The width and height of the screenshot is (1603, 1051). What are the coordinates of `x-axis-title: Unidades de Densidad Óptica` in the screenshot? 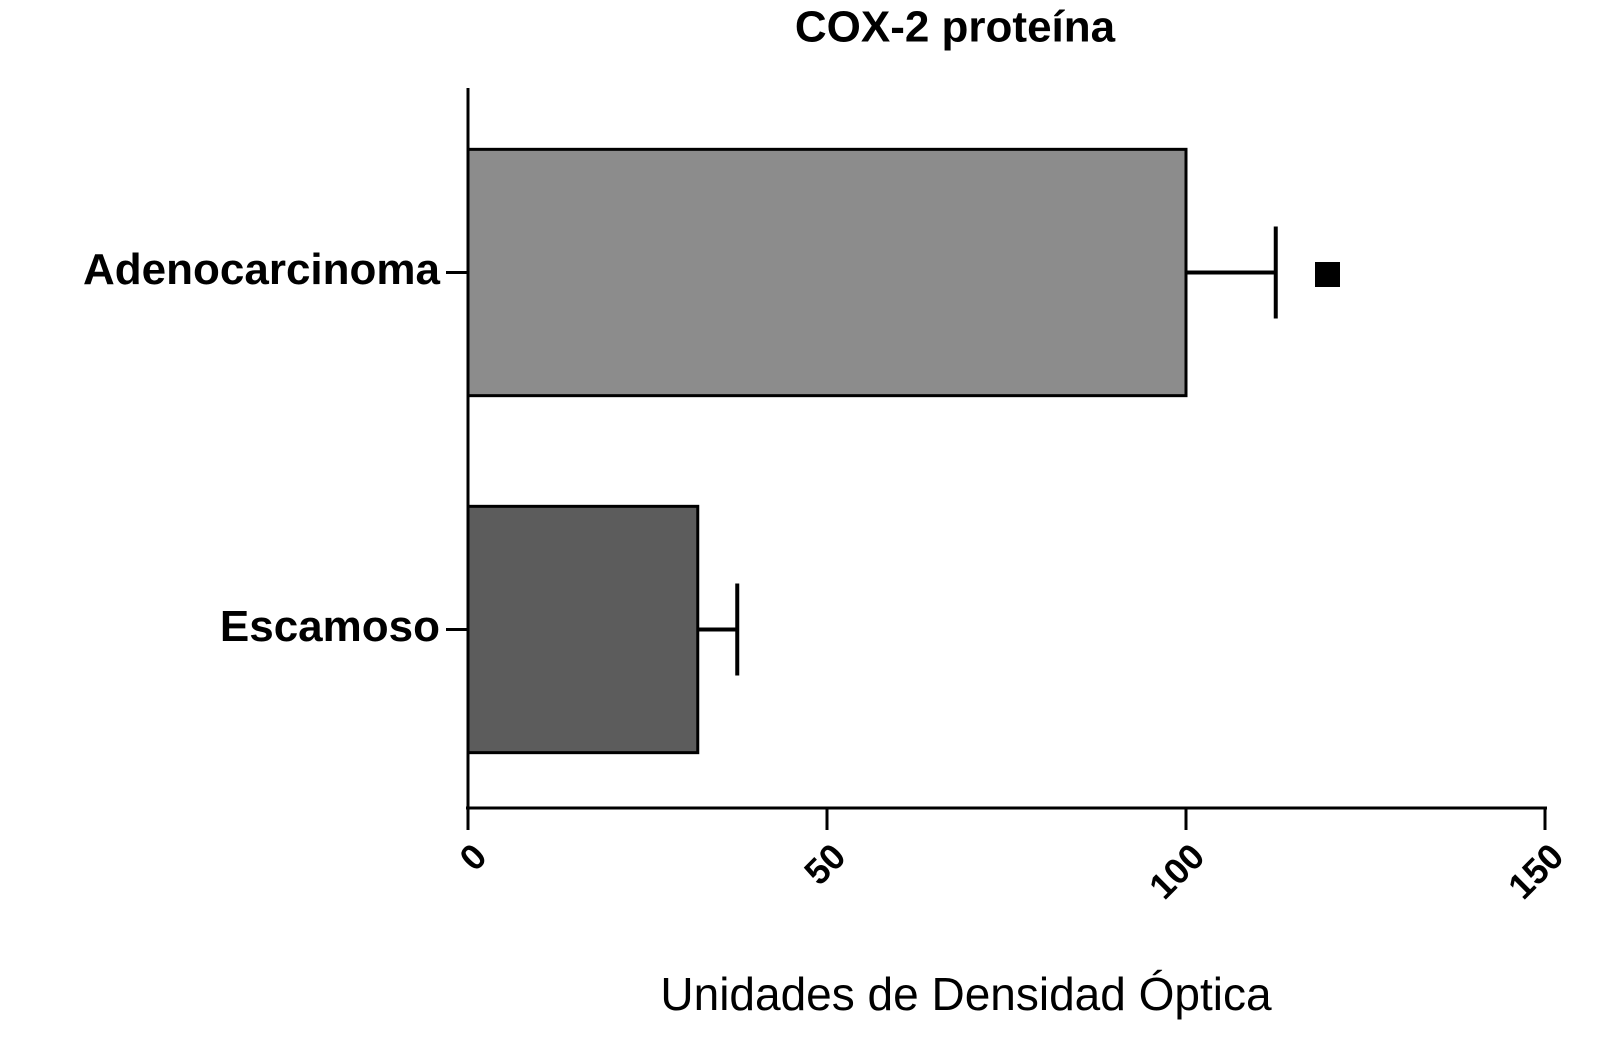 It's located at (966, 994).